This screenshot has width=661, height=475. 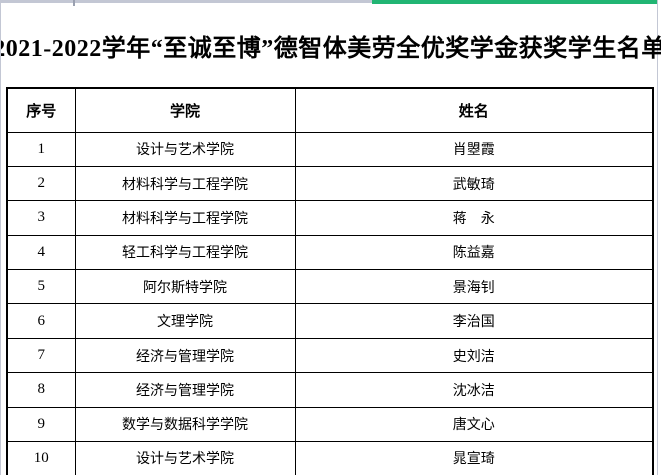 I want to click on table-row: 6 文理学院 李治国, so click(x=330, y=321).